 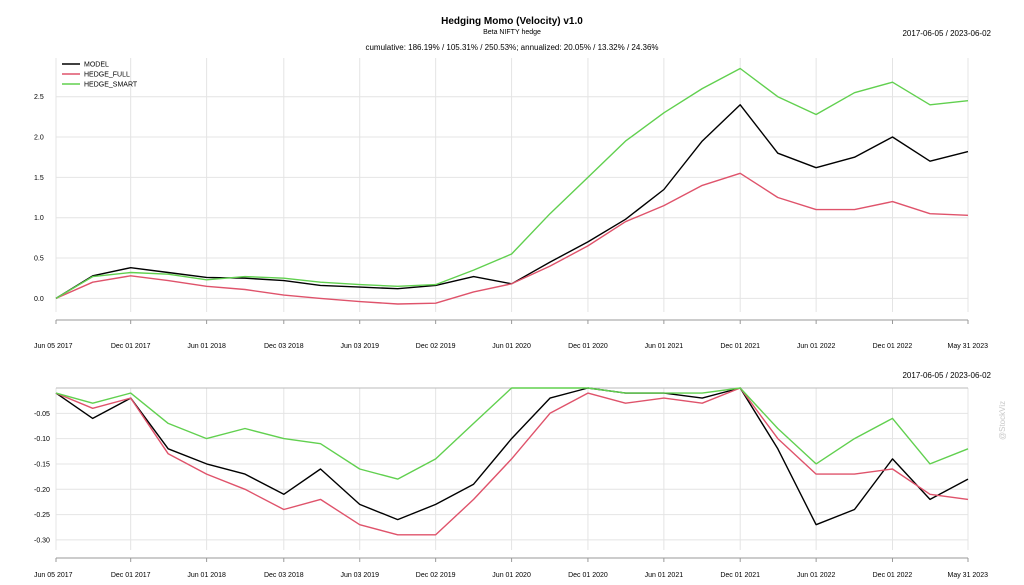 I want to click on top-panel-date-range: 2017-06-05 / 2023-06-02, so click(x=946, y=33).